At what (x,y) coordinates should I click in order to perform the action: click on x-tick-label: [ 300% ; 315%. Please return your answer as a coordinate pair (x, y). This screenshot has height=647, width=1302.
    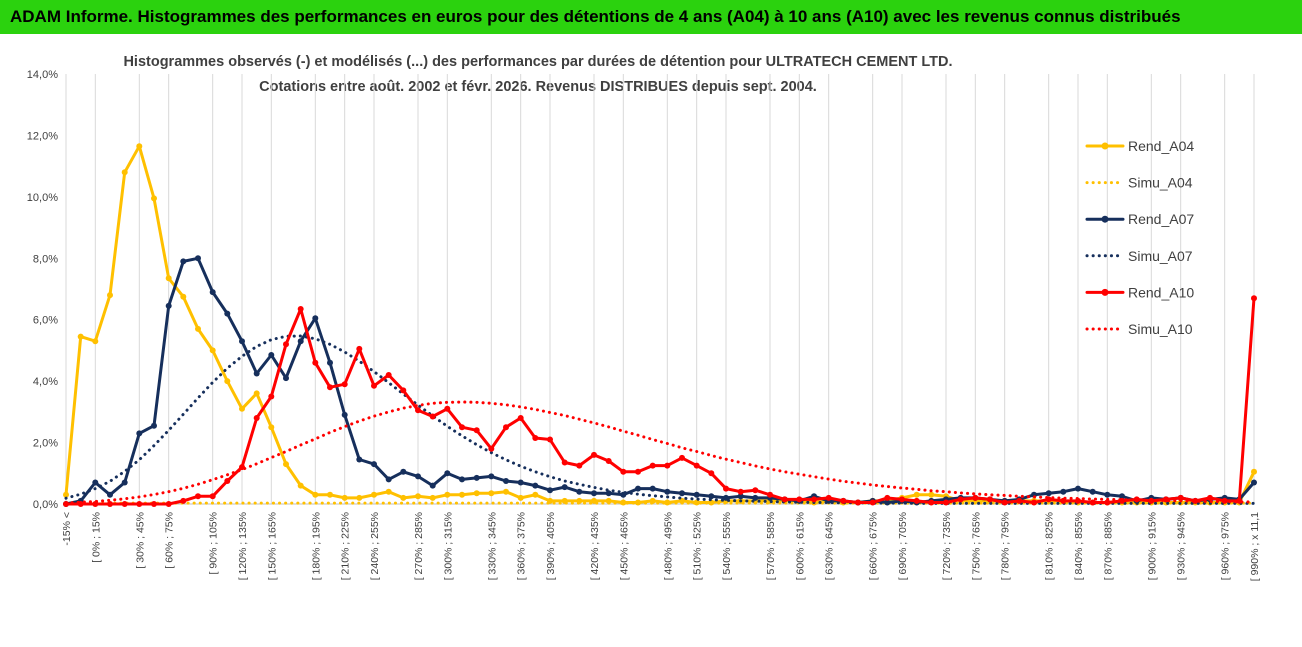
    Looking at the image, I should click on (448, 546).